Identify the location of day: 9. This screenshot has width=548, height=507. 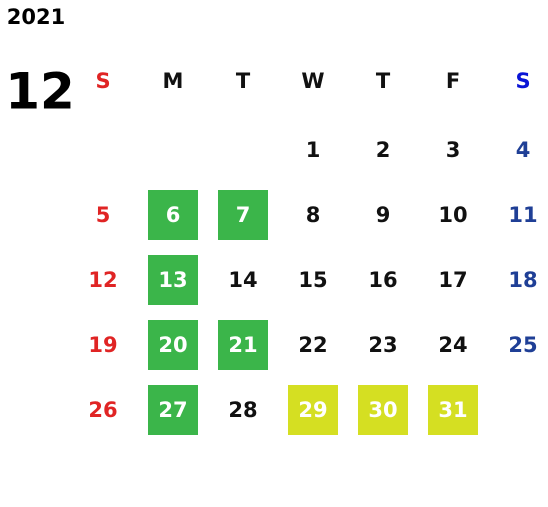
(383, 215).